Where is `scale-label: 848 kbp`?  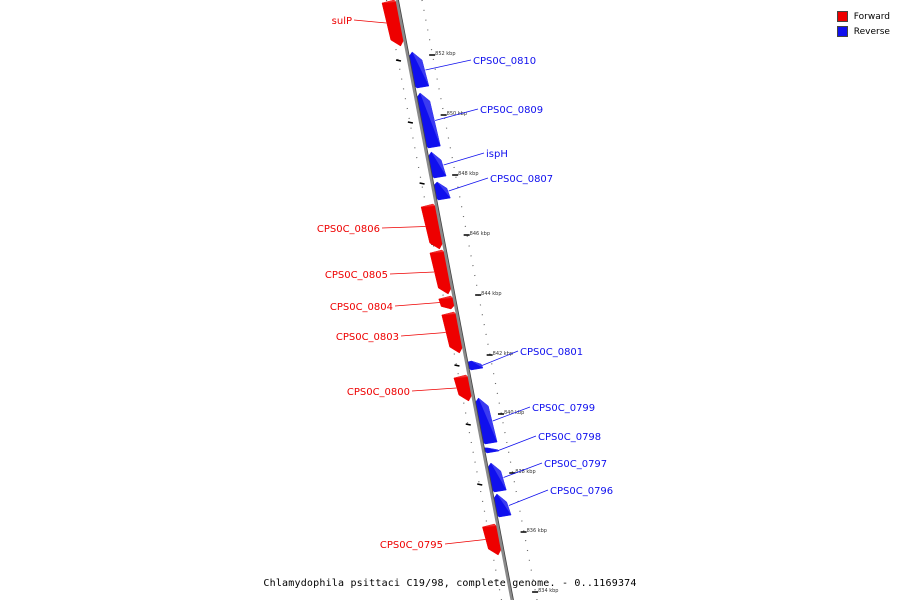
scale-label: 848 kbp is located at coordinates (468, 174).